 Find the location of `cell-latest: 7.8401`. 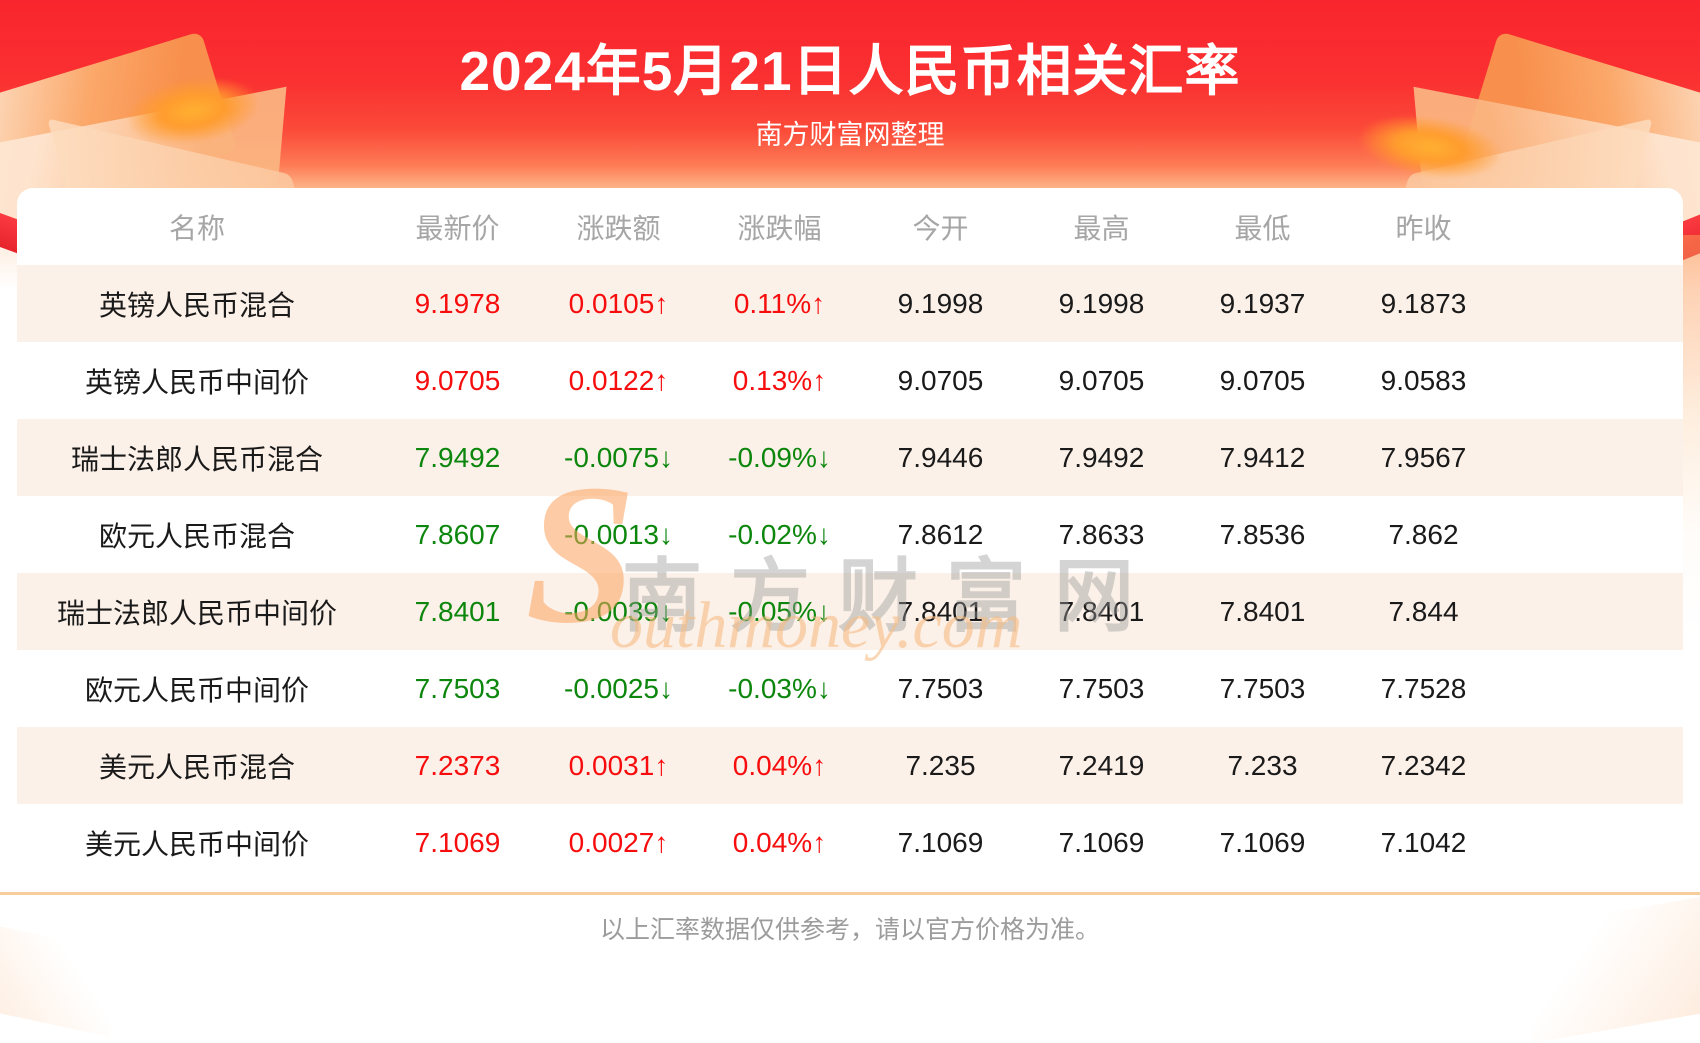

cell-latest: 7.8401 is located at coordinates (457, 611).